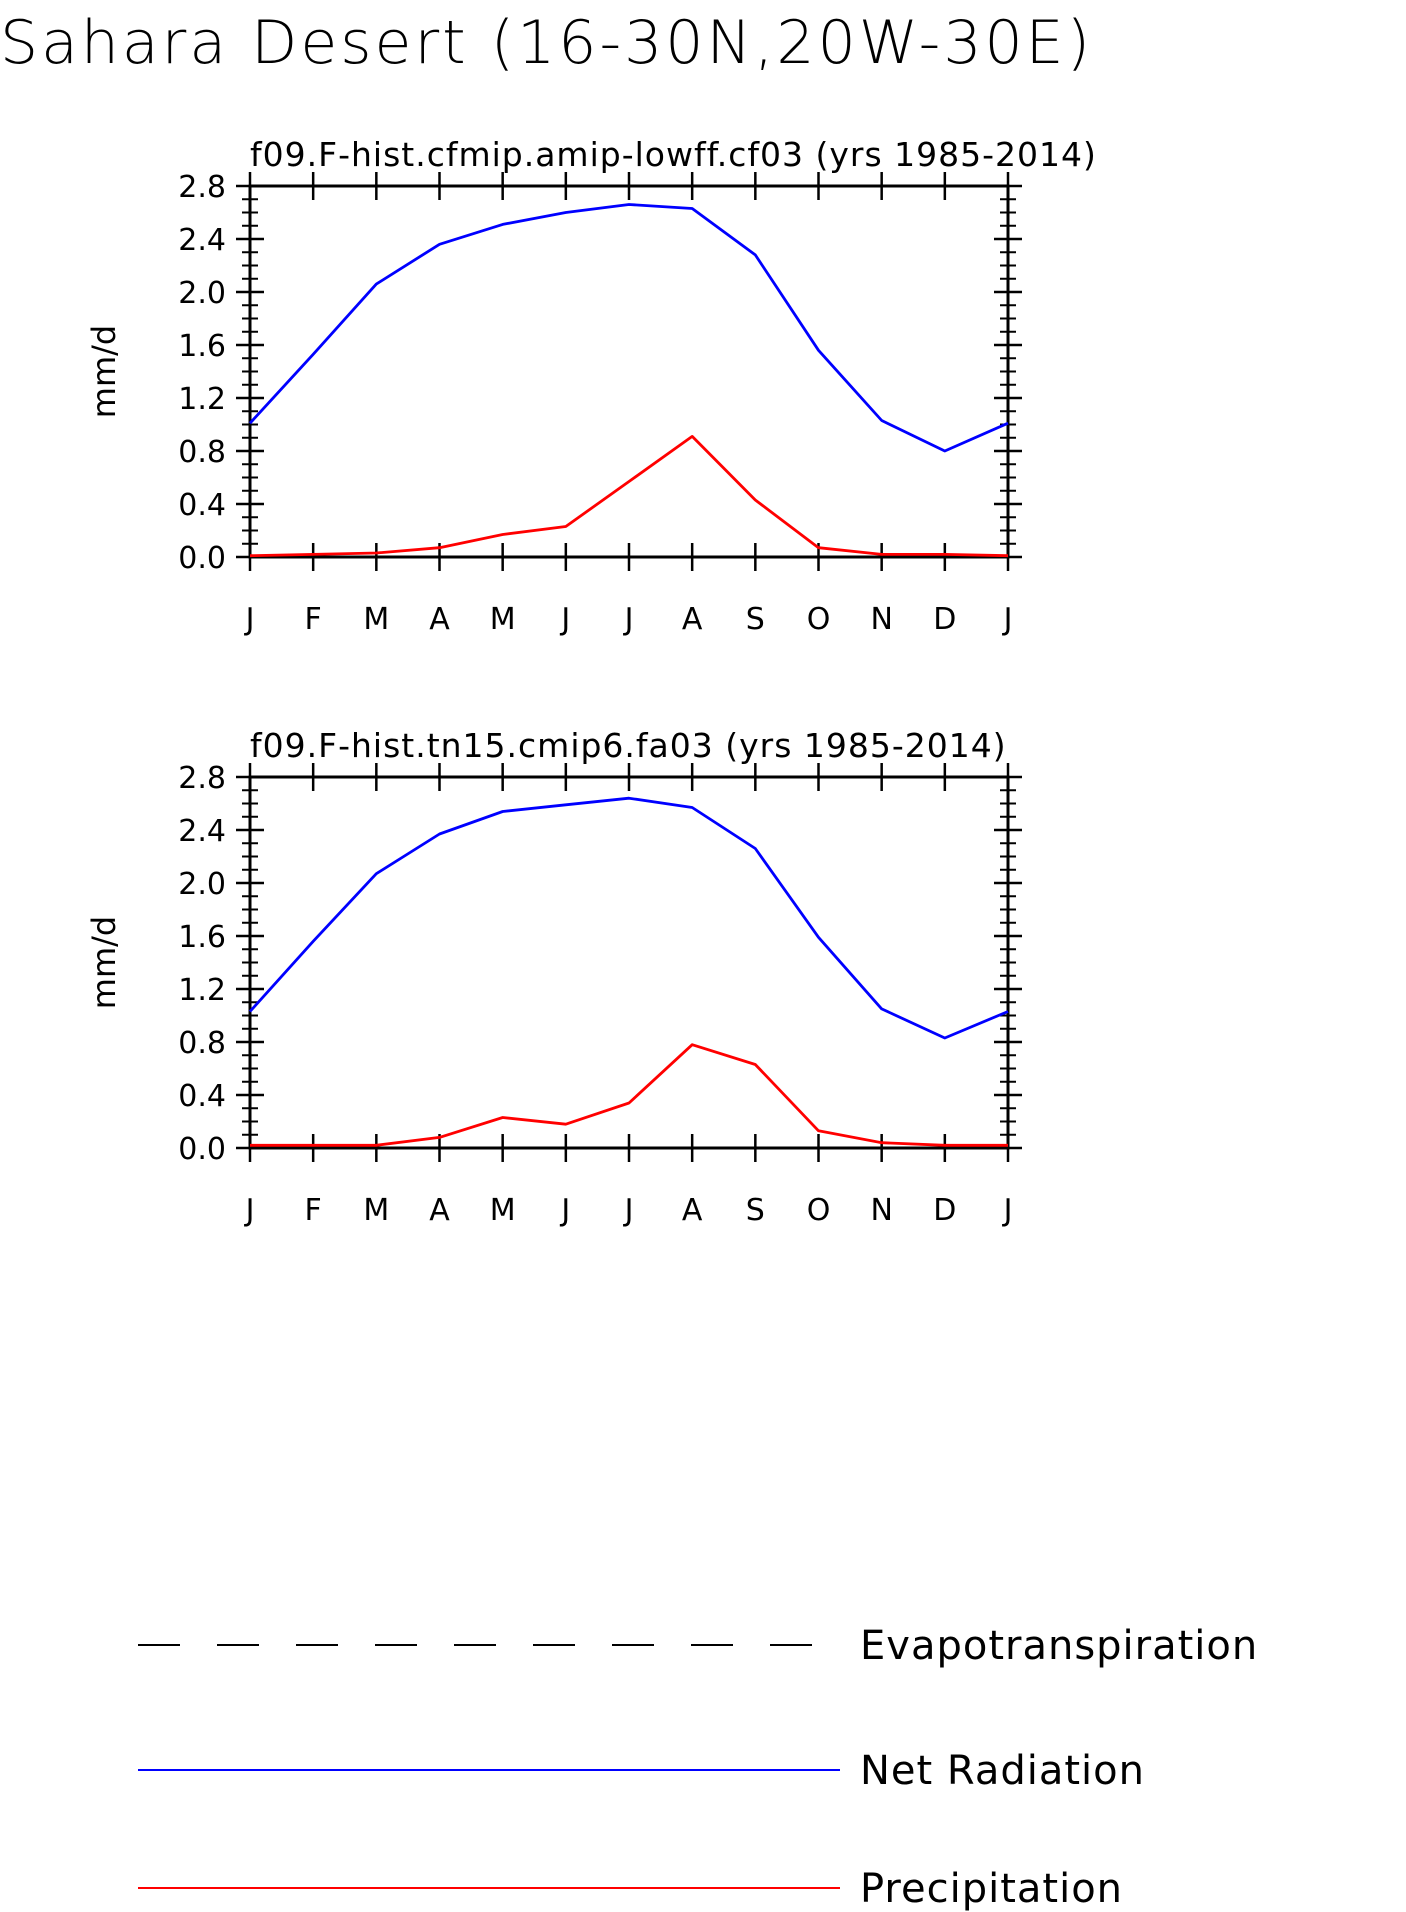 This screenshot has height=1912, width=1406. What do you see at coordinates (1059, 1646) in the screenshot?
I see `legend-label: Evapotranspiration` at bounding box center [1059, 1646].